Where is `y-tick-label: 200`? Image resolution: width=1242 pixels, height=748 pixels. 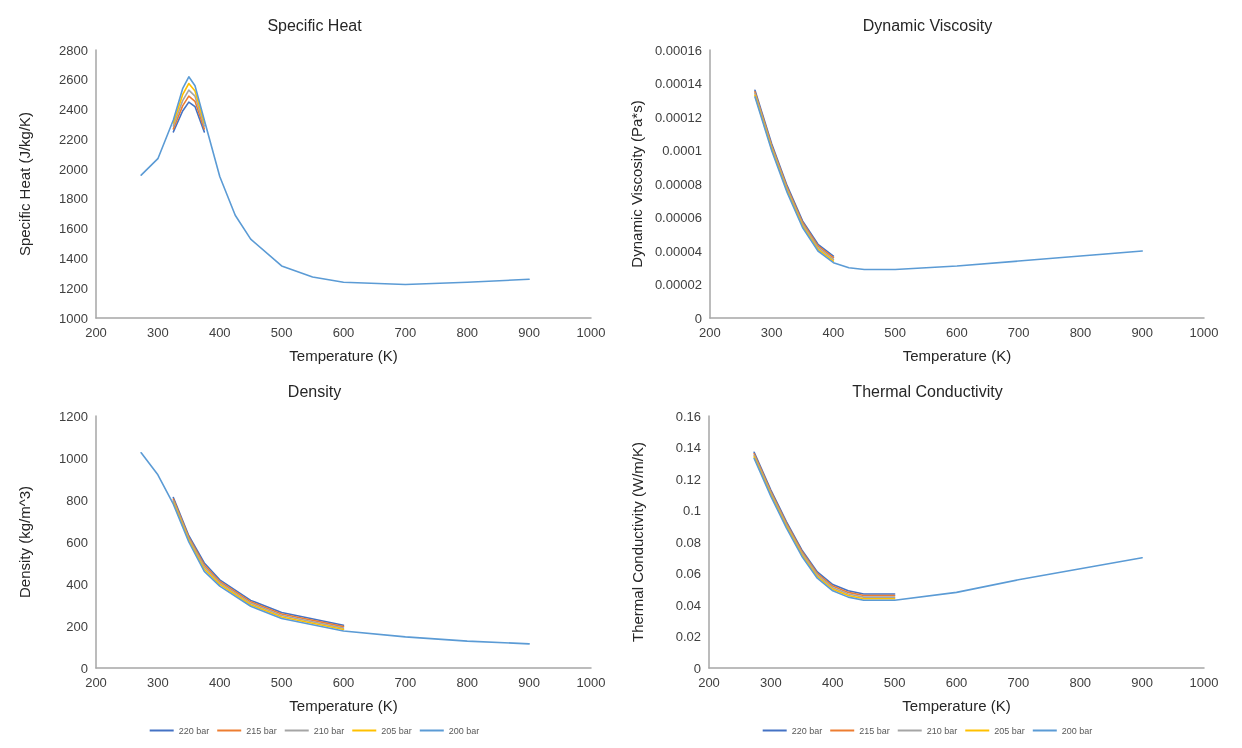
y-tick-label: 200 is located at coordinates (77, 626).